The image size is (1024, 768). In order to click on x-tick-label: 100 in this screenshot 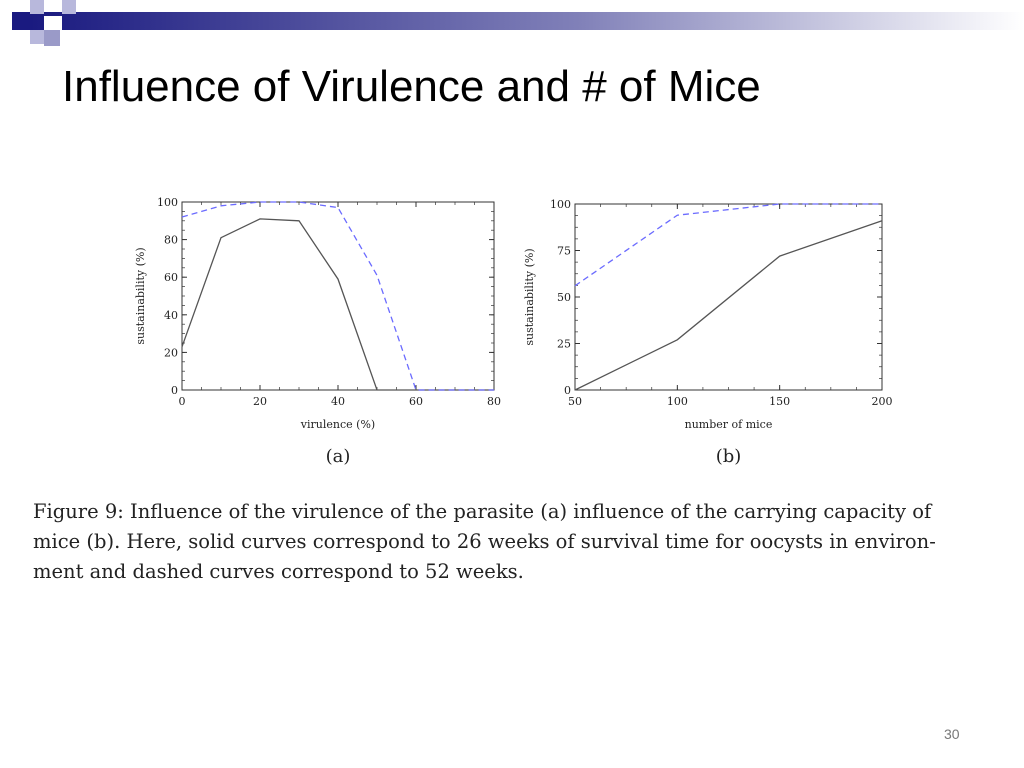, I will do `click(677, 401)`.